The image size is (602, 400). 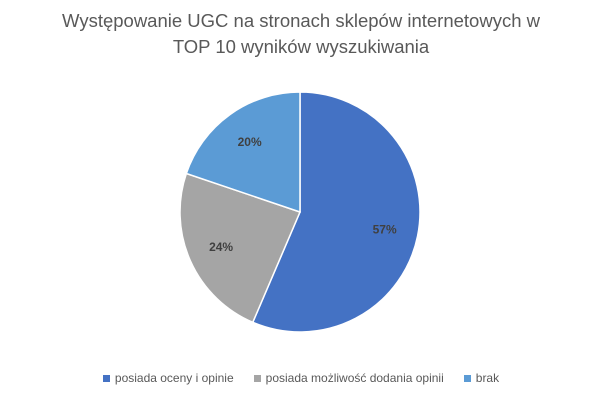 I want to click on legend-label: posiada oceny i opinie, so click(x=174, y=378).